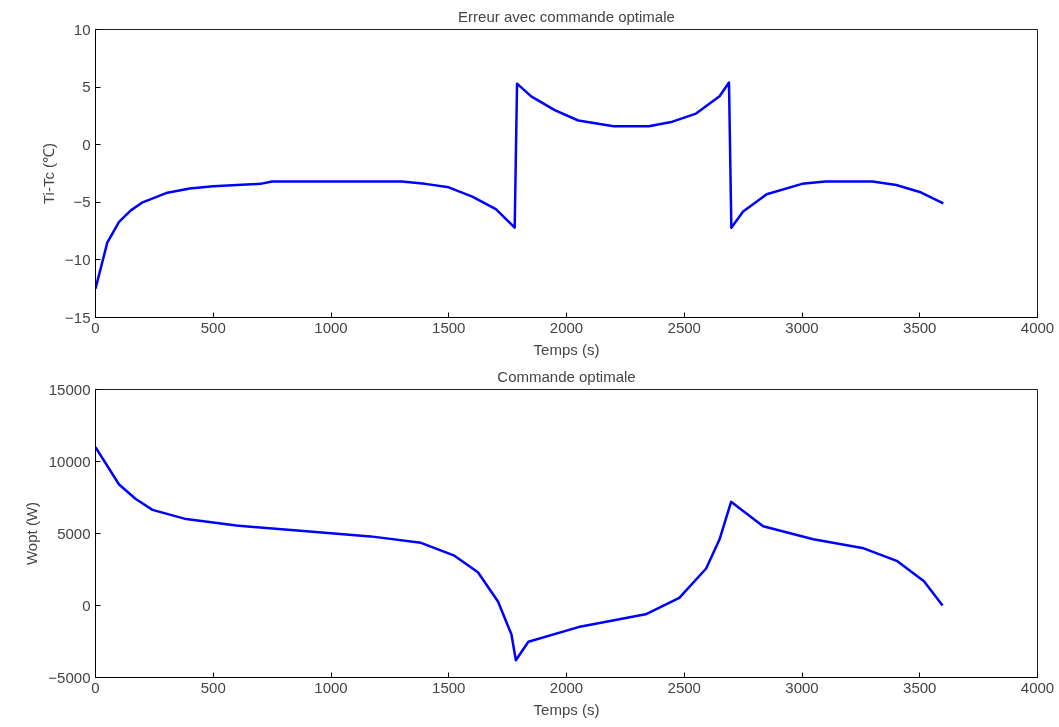 The height and width of the screenshot is (727, 1059). I want to click on y-axis-title: Ti-Tc (℃), so click(49, 173).